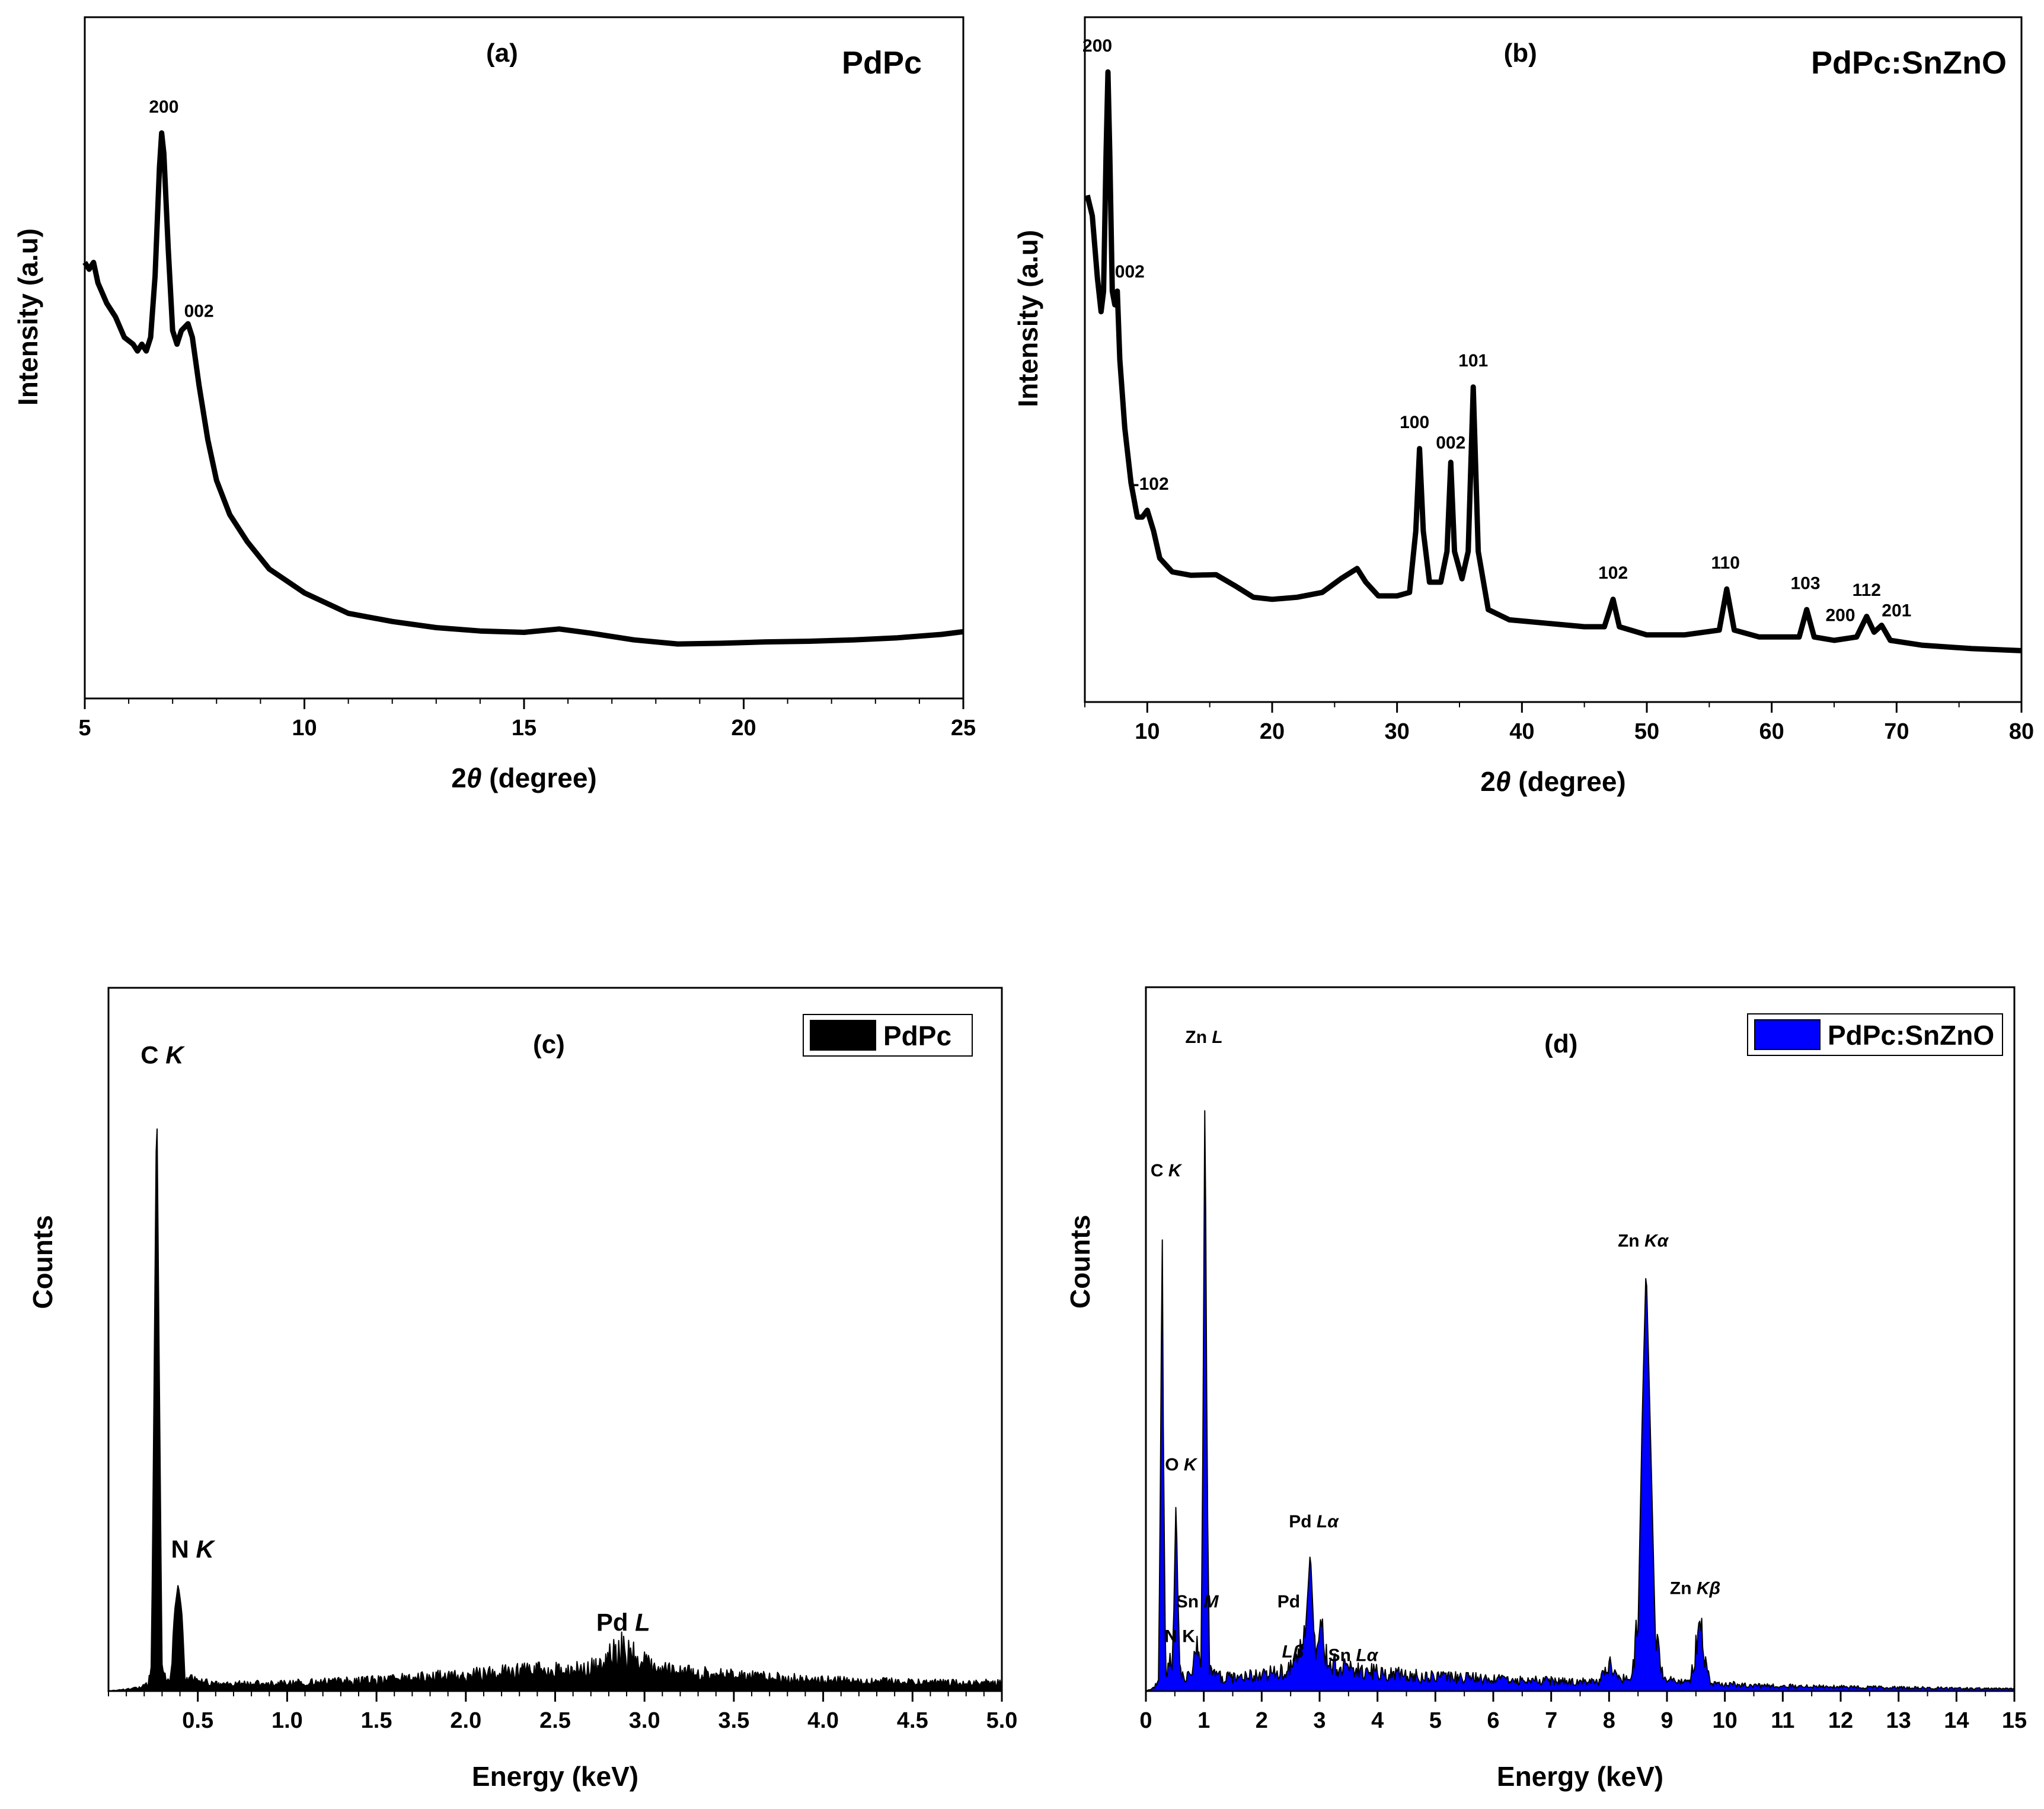 This screenshot has height=1809, width=2044. I want to click on peak-label-c: N K, so click(193, 1549).